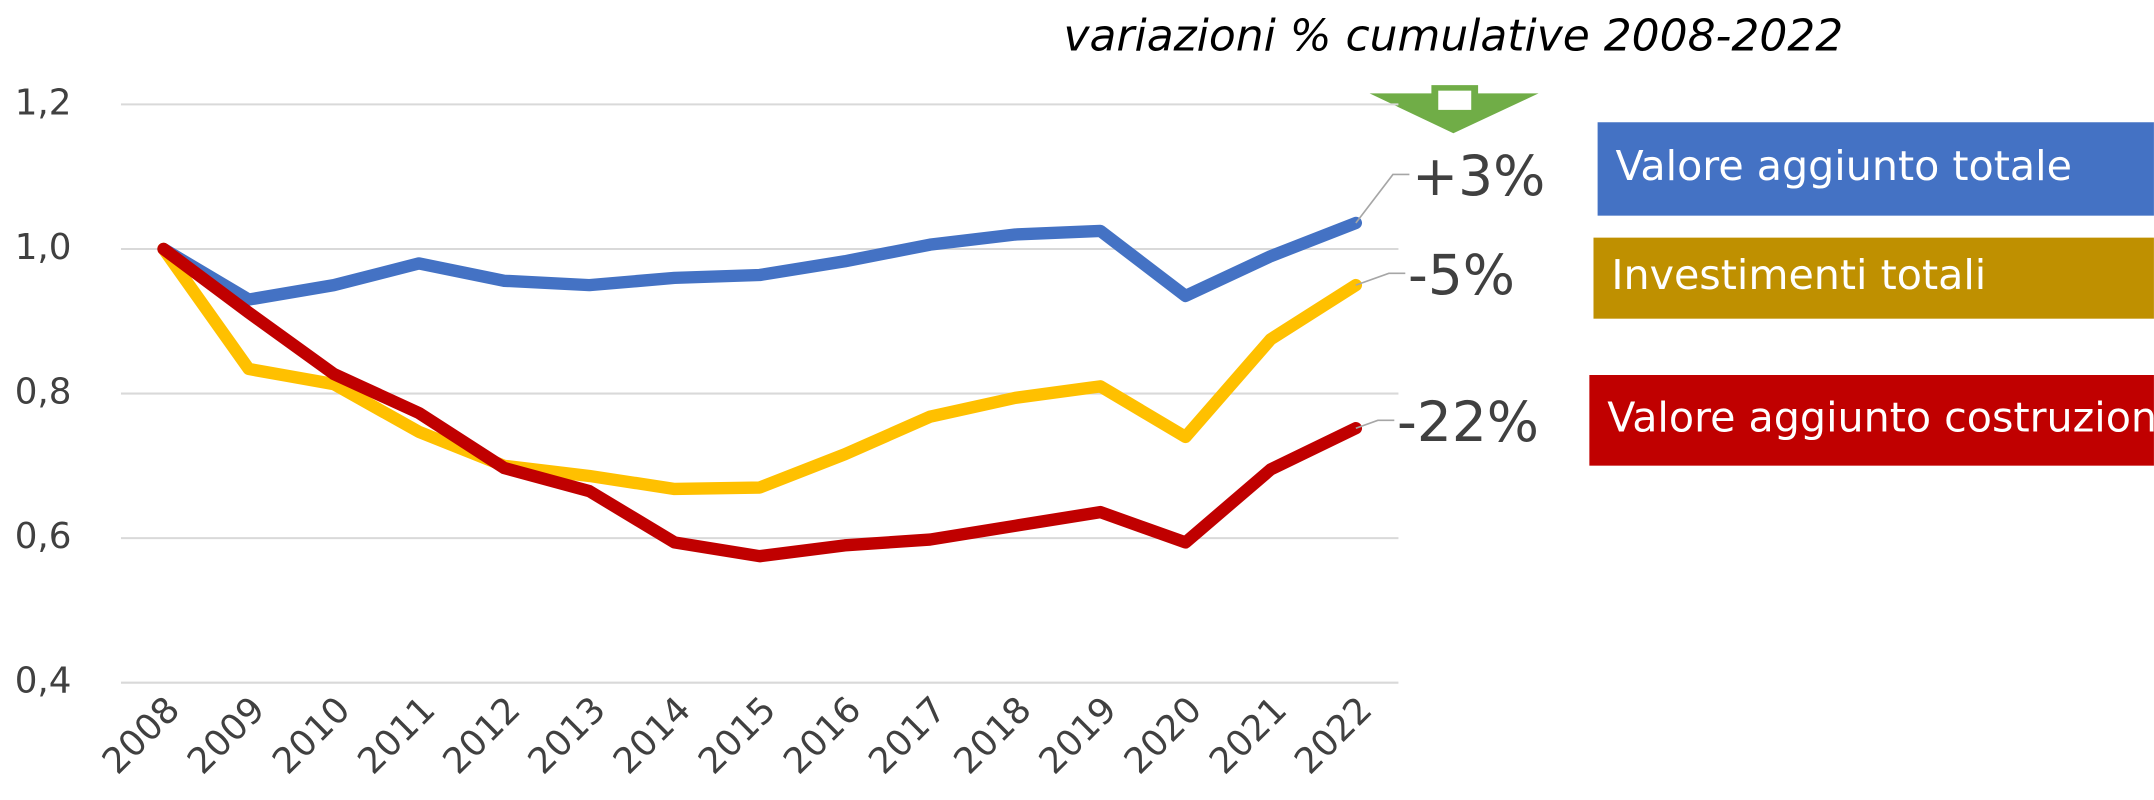 The image size is (2154, 800). What do you see at coordinates (1248, 735) in the screenshot?
I see `x-tick-label: 2021` at bounding box center [1248, 735].